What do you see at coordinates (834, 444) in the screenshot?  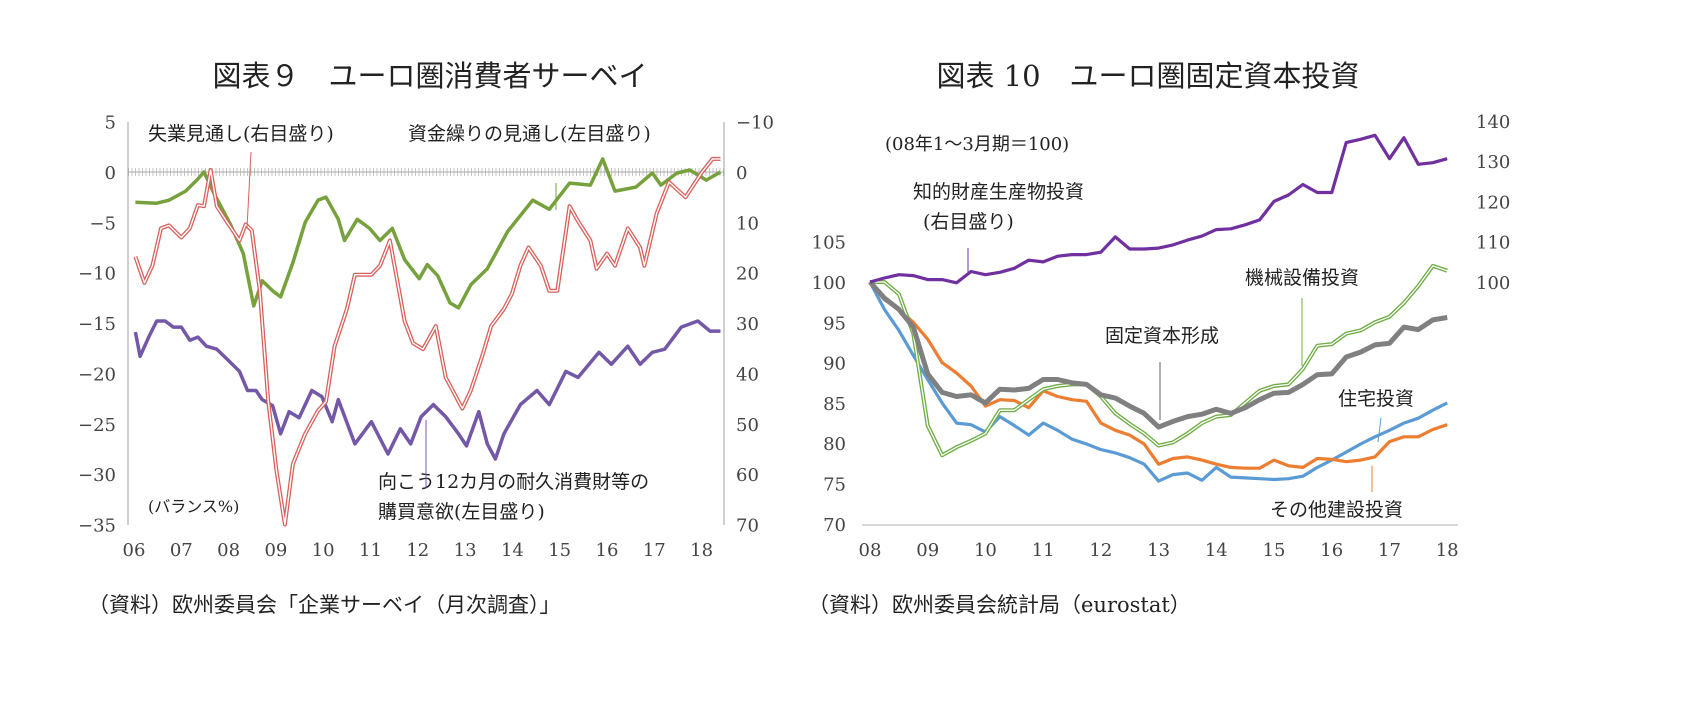 I see `chart2-left-tick-label: 80` at bounding box center [834, 444].